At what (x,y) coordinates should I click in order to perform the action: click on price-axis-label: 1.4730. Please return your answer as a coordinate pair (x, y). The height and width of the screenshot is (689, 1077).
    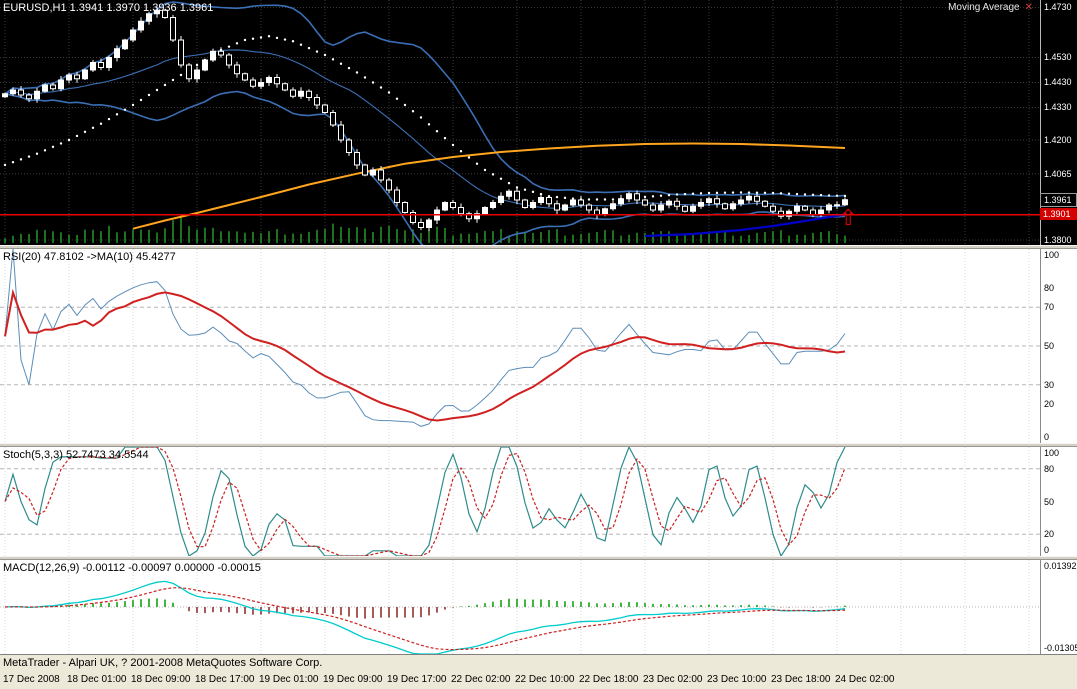
    Looking at the image, I should click on (1058, 7).